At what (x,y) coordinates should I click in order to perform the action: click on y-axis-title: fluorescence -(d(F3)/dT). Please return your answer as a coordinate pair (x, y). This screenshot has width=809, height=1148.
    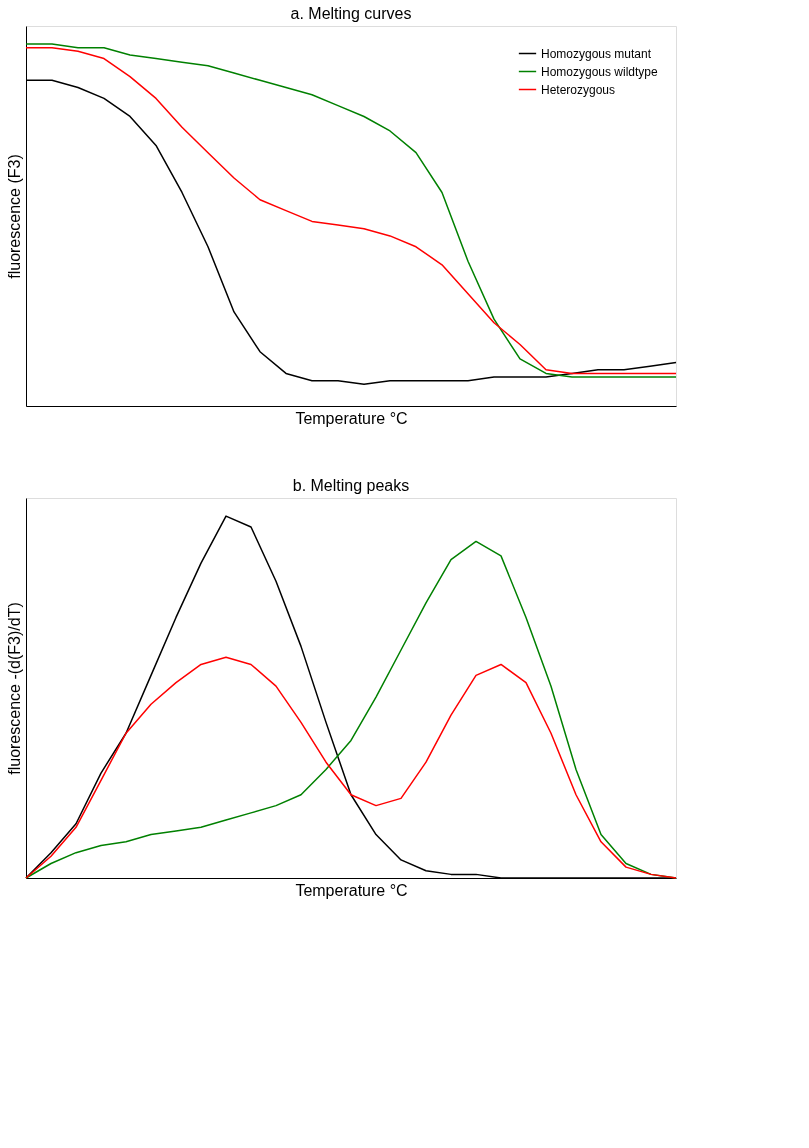
    Looking at the image, I should click on (14, 688).